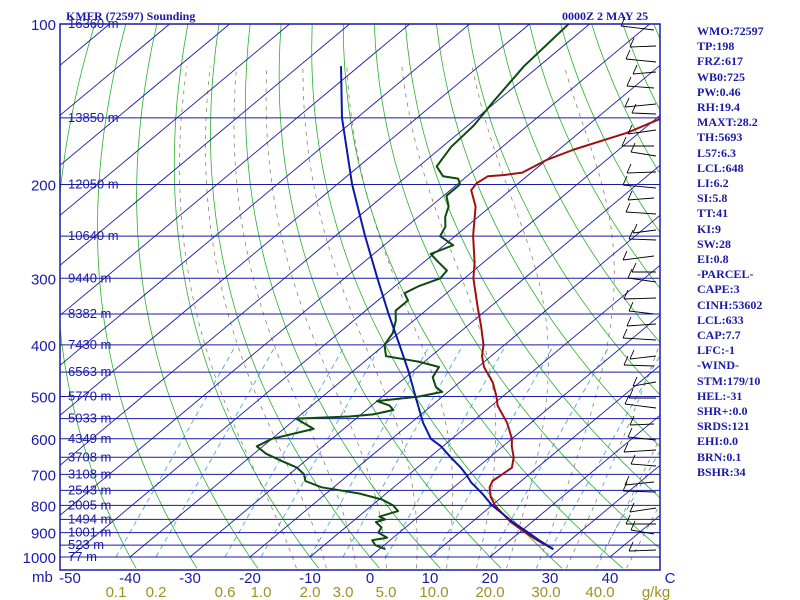 The width and height of the screenshot is (800, 600). Describe the element at coordinates (545, 592) in the screenshot. I see `mixing-ratio-label: 30.0` at that location.